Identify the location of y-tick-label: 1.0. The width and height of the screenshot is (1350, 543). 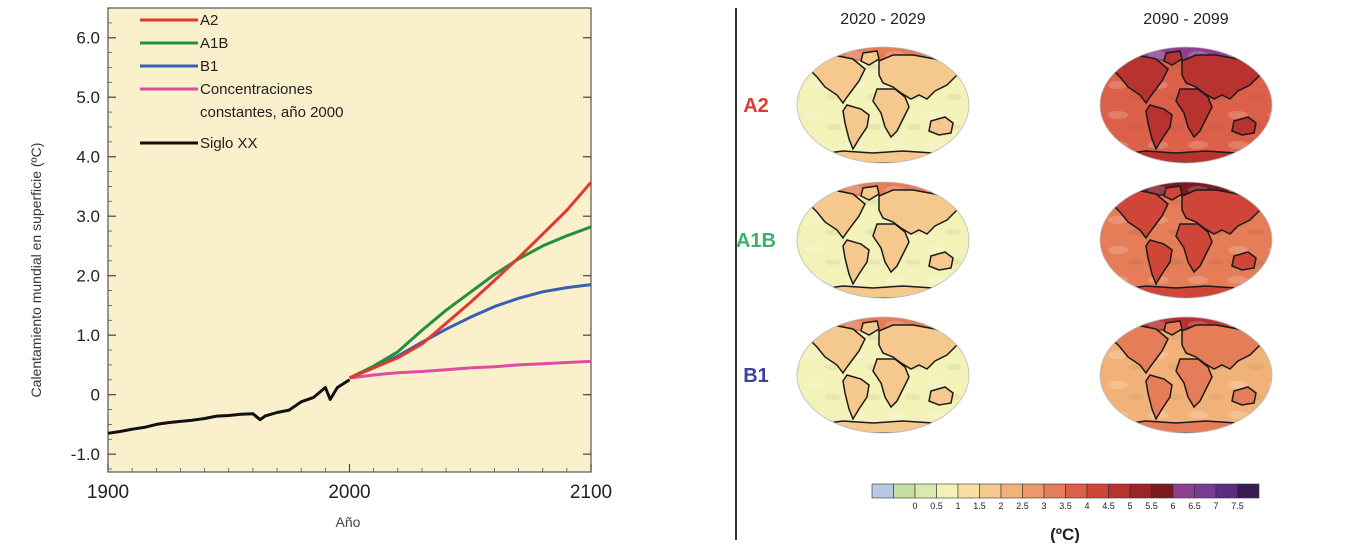
(88, 335).